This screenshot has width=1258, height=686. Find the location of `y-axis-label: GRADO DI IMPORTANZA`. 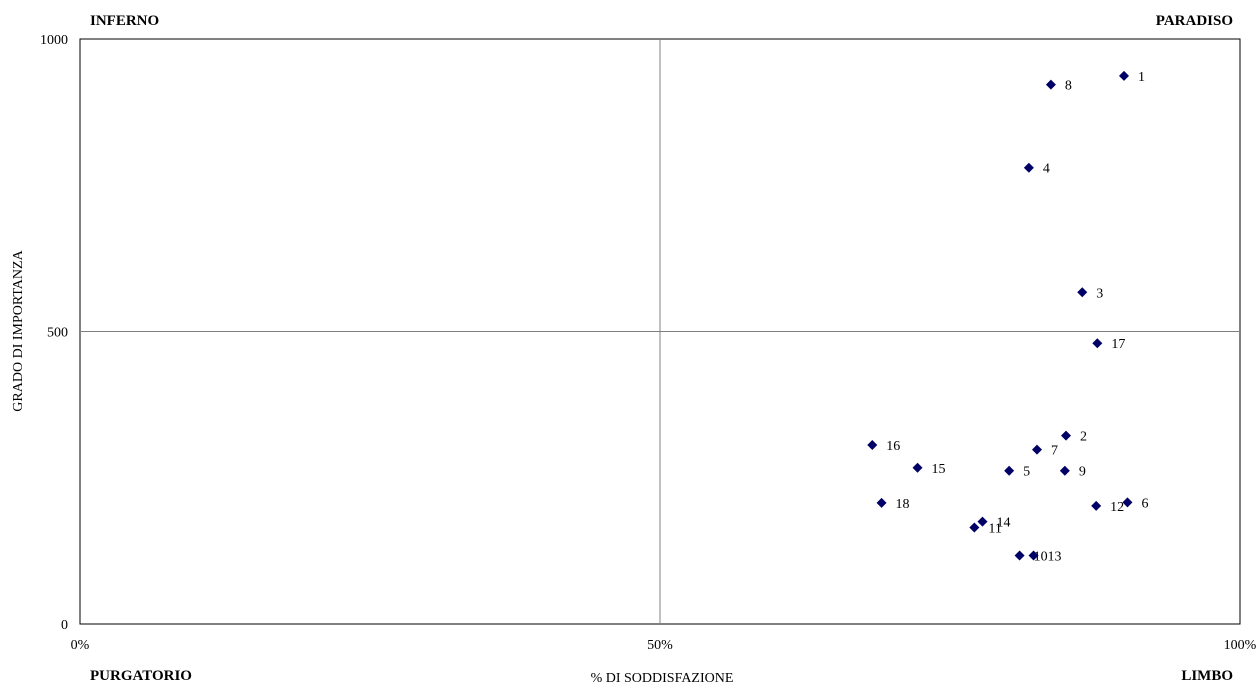

y-axis-label: GRADO DI IMPORTANZA is located at coordinates (18, 330).